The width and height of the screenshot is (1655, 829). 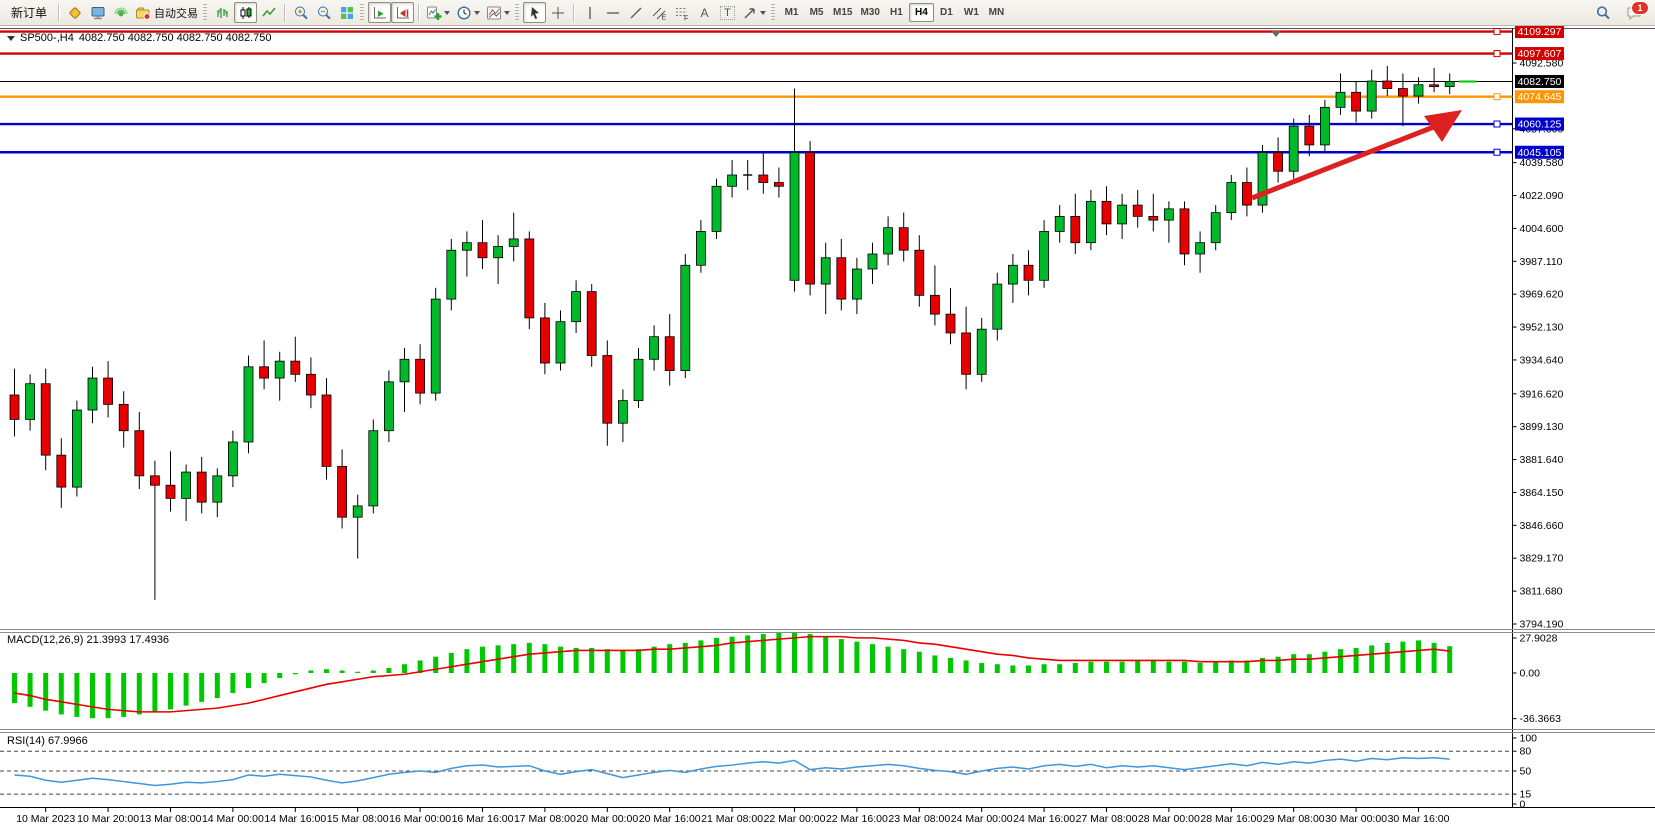 What do you see at coordinates (750, 13) in the screenshot?
I see `arrow-tool-icon` at bounding box center [750, 13].